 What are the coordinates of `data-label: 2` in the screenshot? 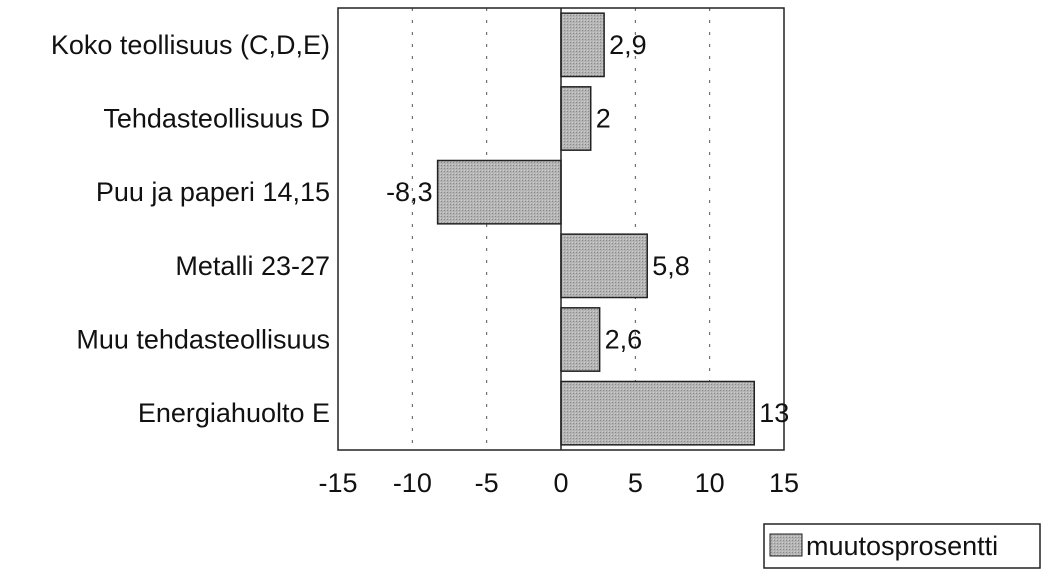 It's located at (603, 119).